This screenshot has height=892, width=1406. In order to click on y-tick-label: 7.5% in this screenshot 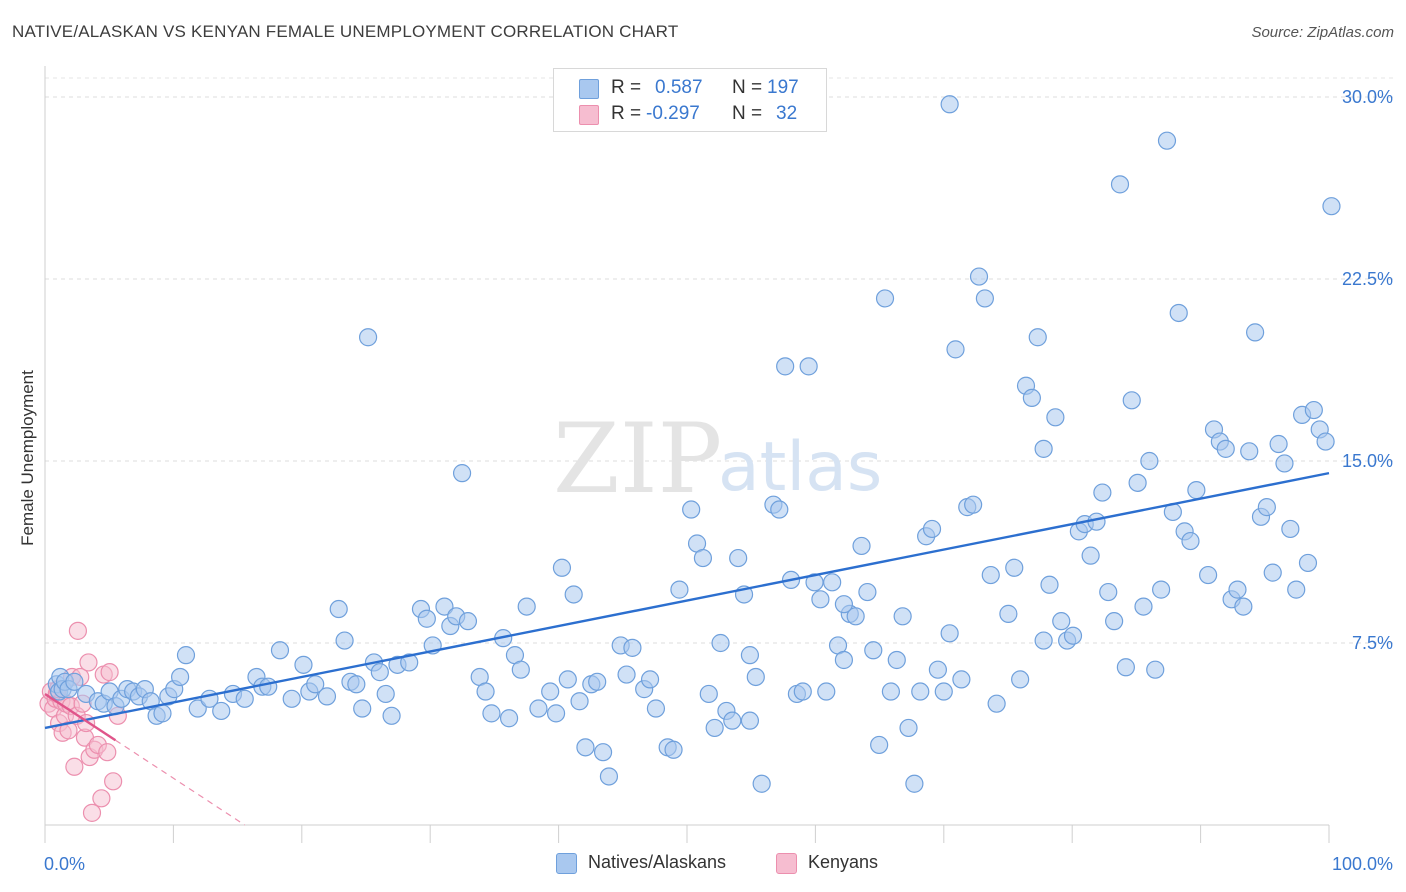, I will do `click(1372, 643)`.